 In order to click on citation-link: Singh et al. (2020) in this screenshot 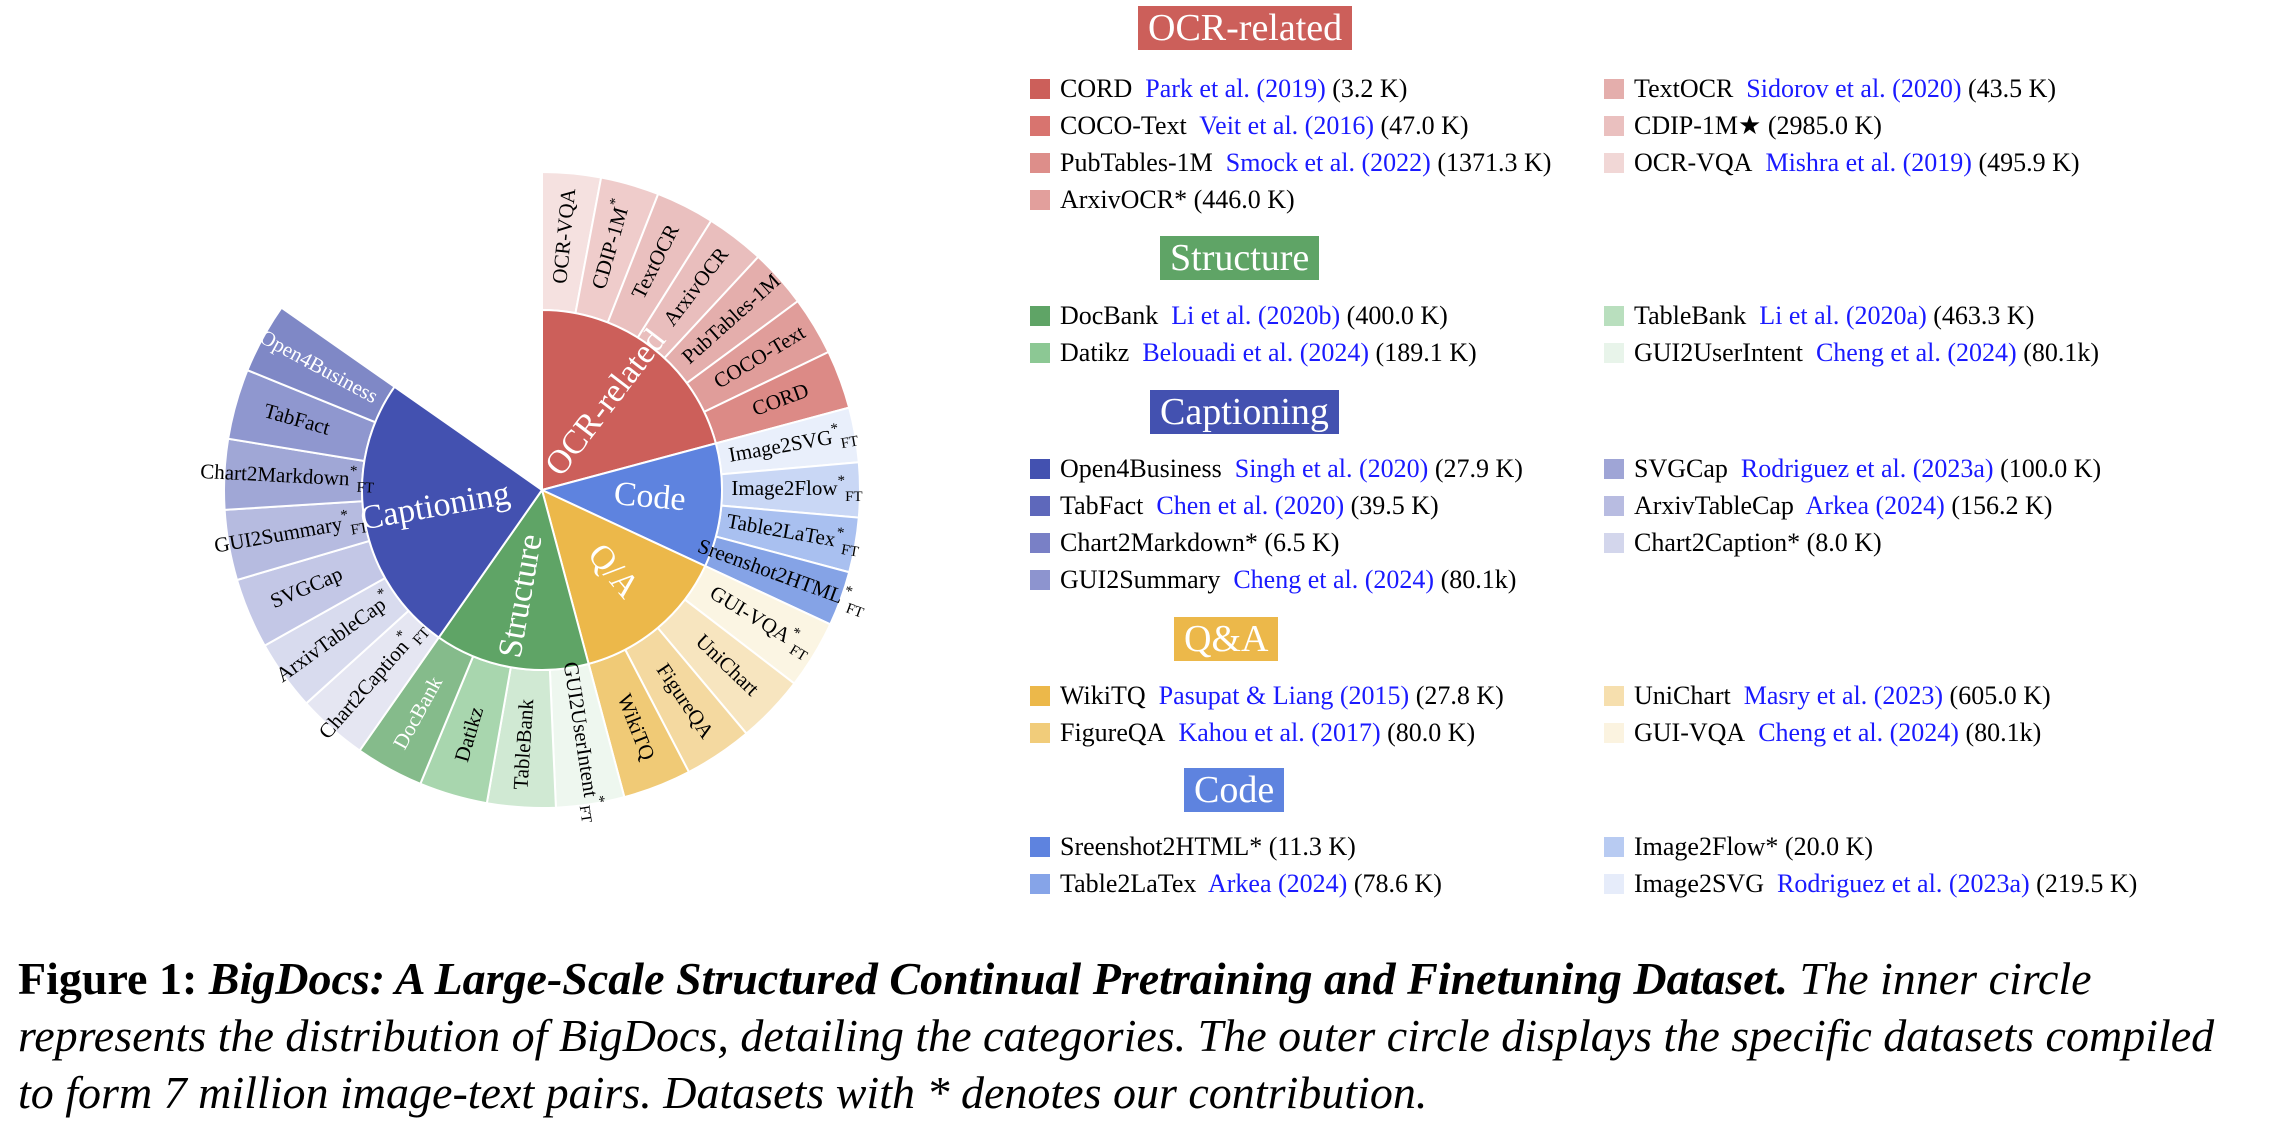, I will do `click(1331, 468)`.